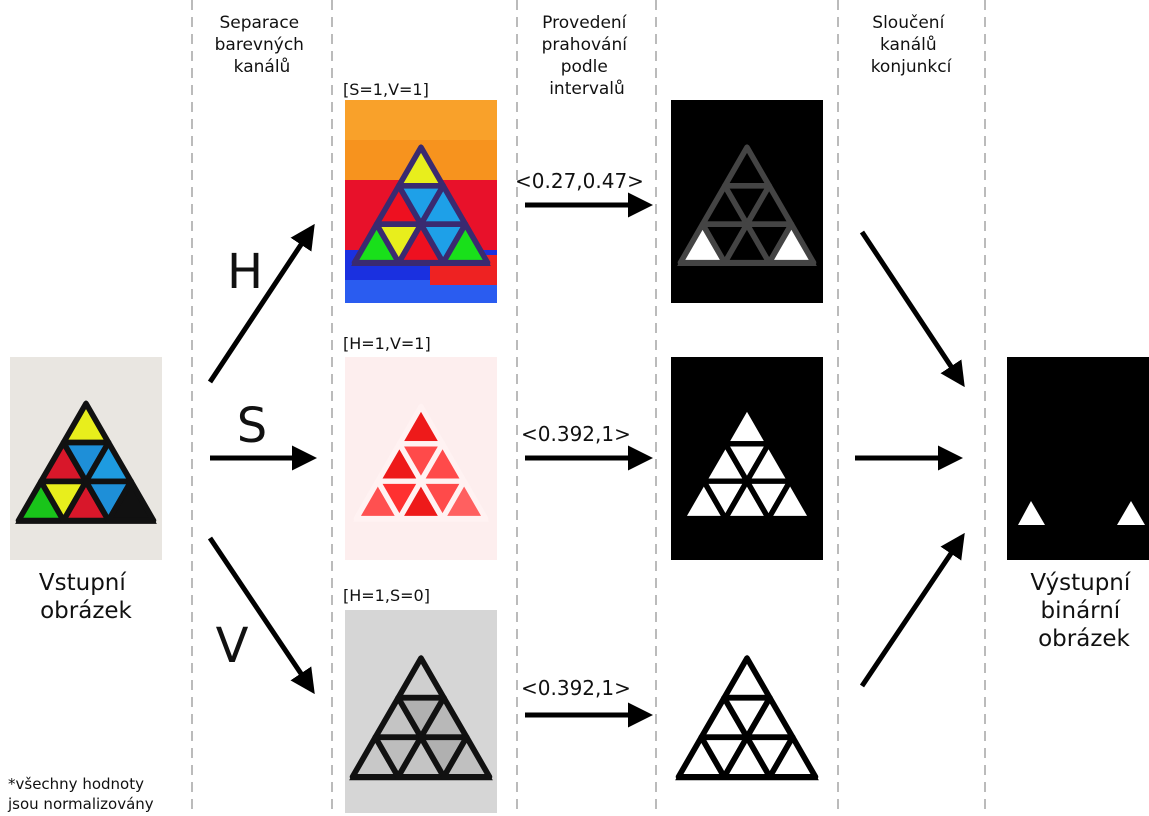 Image resolution: width=1149 pixels, height=816 pixels. Describe the element at coordinates (262, 45) in the screenshot. I see `header-separation: Separace barevných kanálů` at that location.